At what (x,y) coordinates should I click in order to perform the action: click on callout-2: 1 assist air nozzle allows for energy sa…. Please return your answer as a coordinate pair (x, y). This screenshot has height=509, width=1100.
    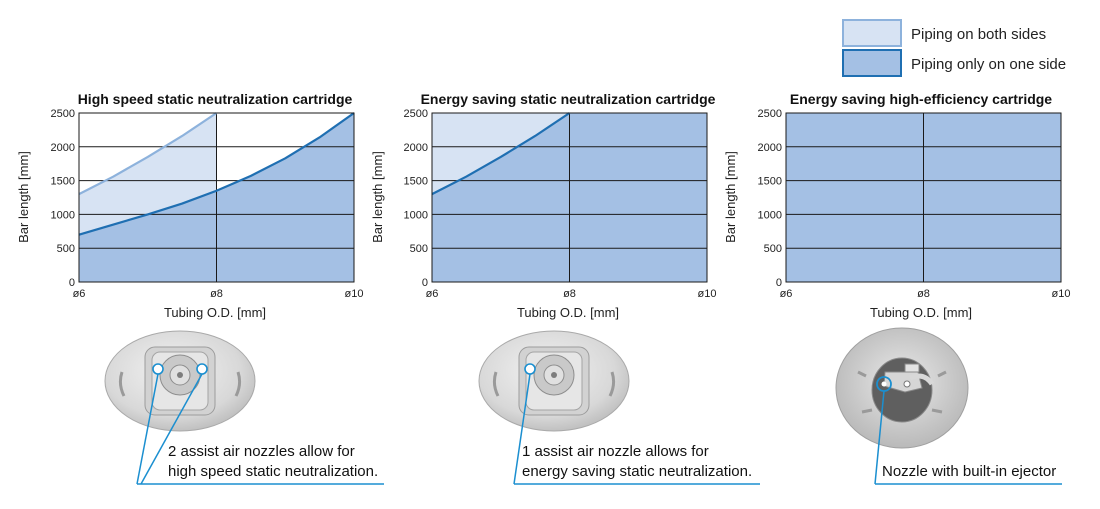
    Looking at the image, I should click on (636, 429).